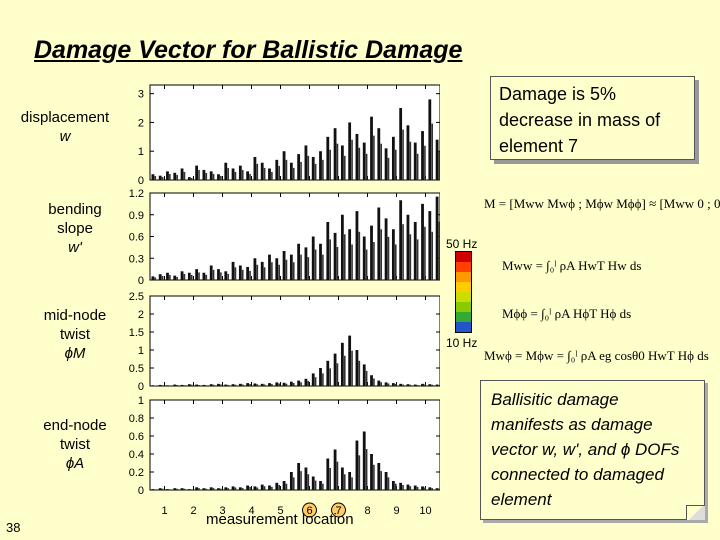  What do you see at coordinates (141, 315) in the screenshot?
I see `y-tick-label: 2` at bounding box center [141, 315].